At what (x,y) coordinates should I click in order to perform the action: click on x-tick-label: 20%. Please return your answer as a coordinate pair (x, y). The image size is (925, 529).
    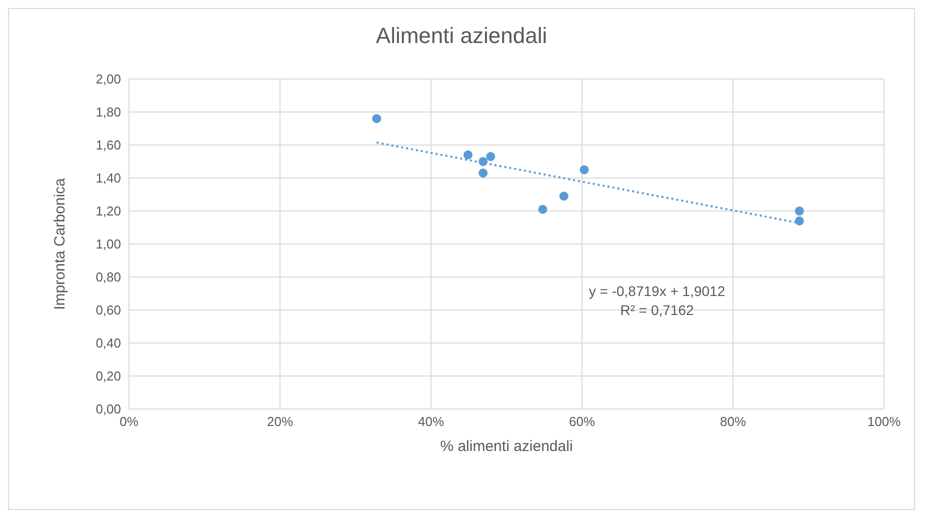
    Looking at the image, I should click on (280, 422).